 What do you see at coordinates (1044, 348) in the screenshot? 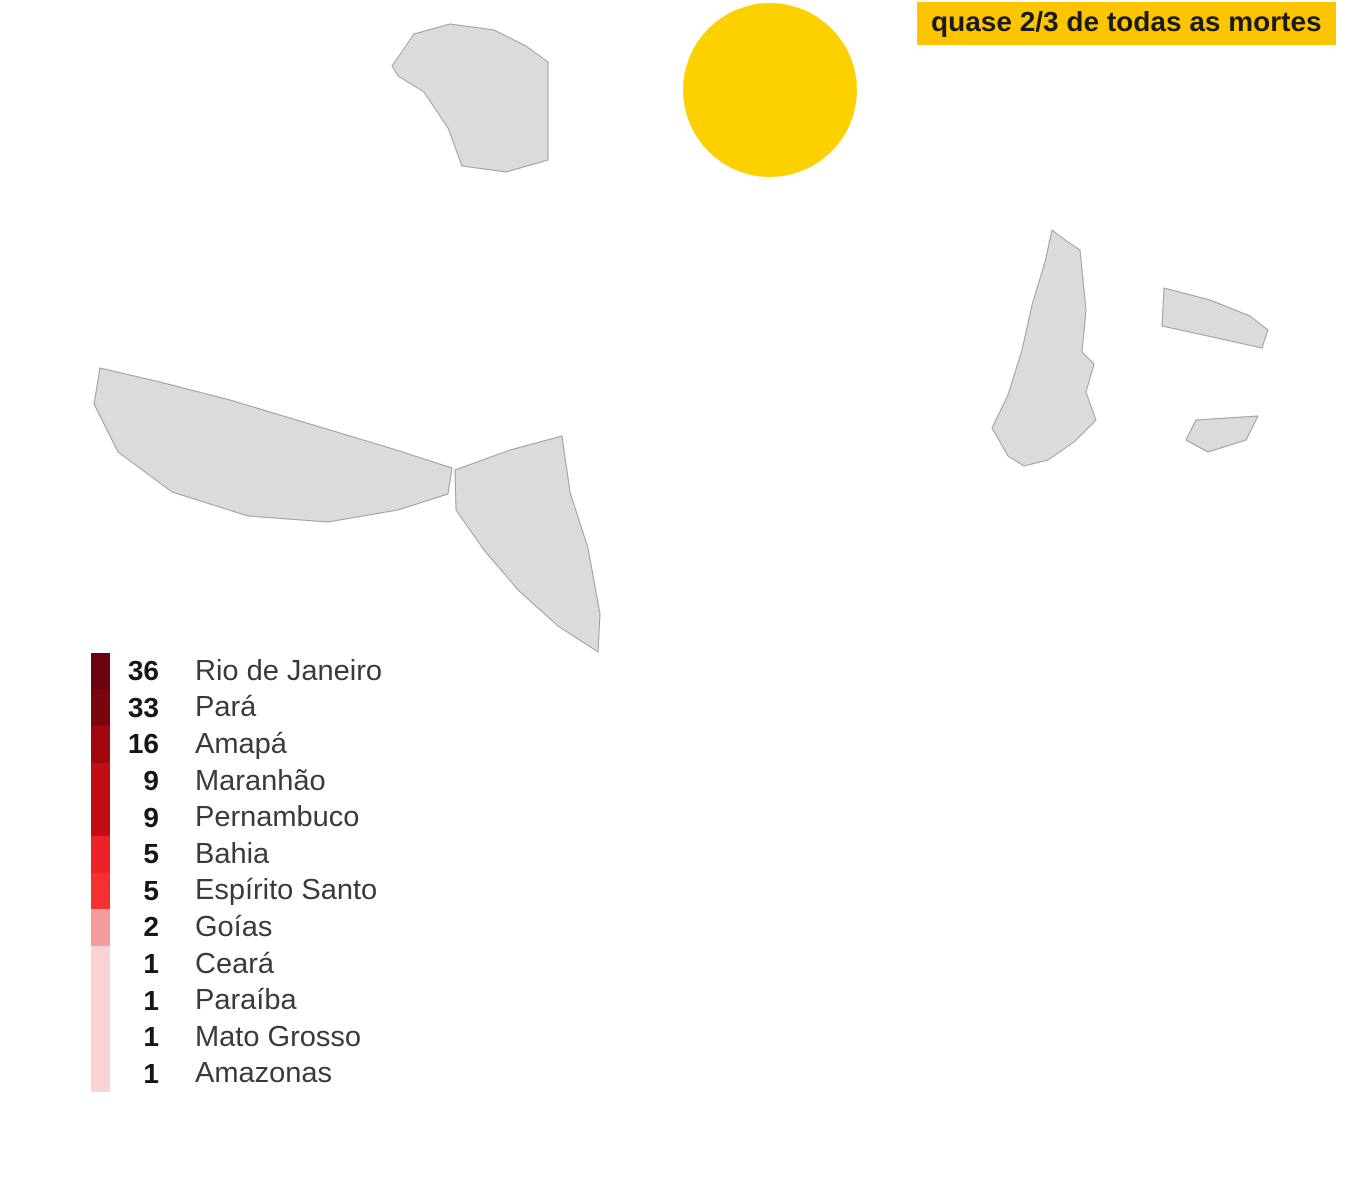
I see `state-PI` at bounding box center [1044, 348].